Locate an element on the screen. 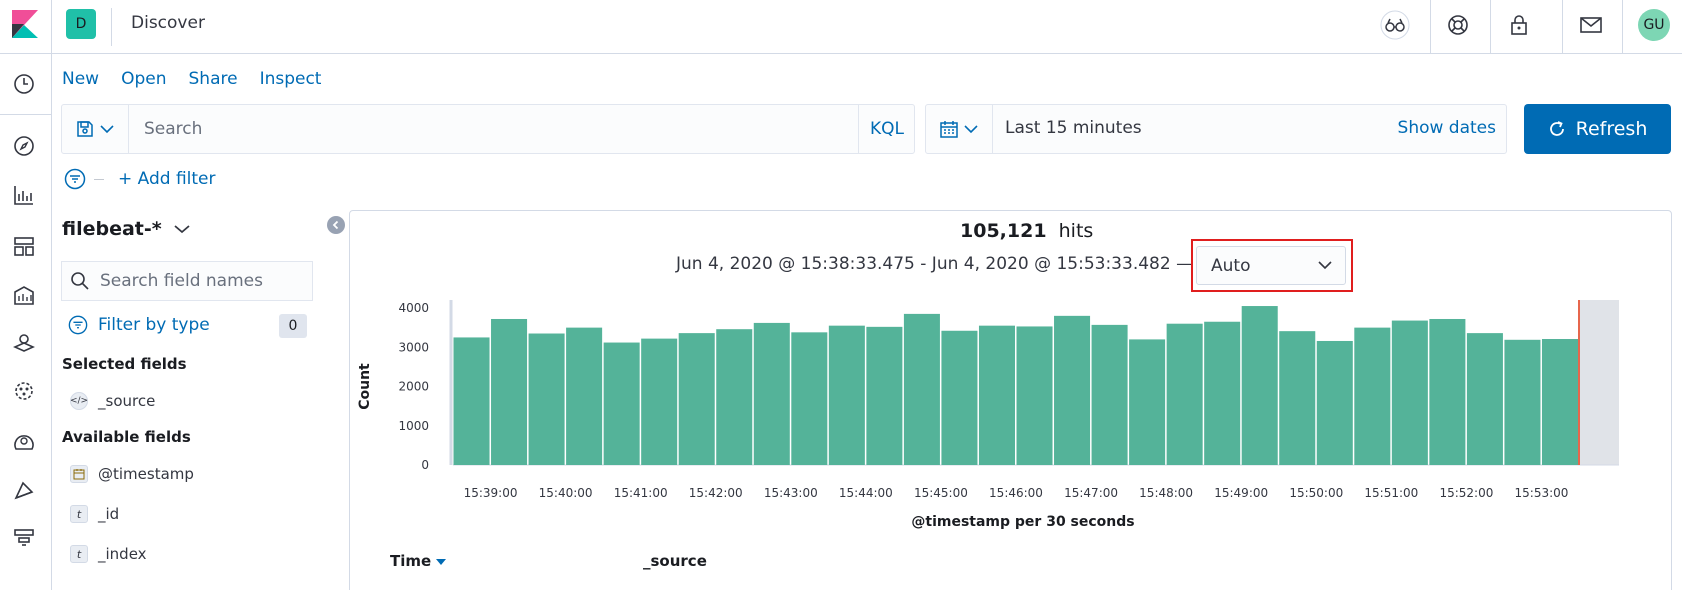  refresh-button: Refresh is located at coordinates (1597, 129).